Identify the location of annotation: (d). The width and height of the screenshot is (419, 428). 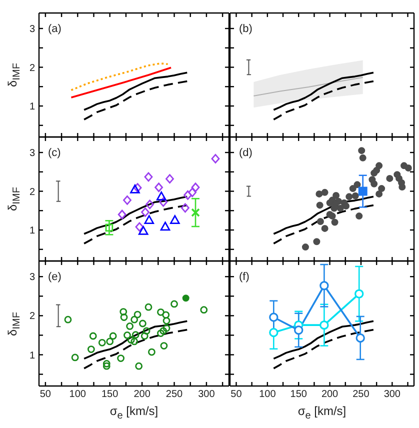
(245, 153).